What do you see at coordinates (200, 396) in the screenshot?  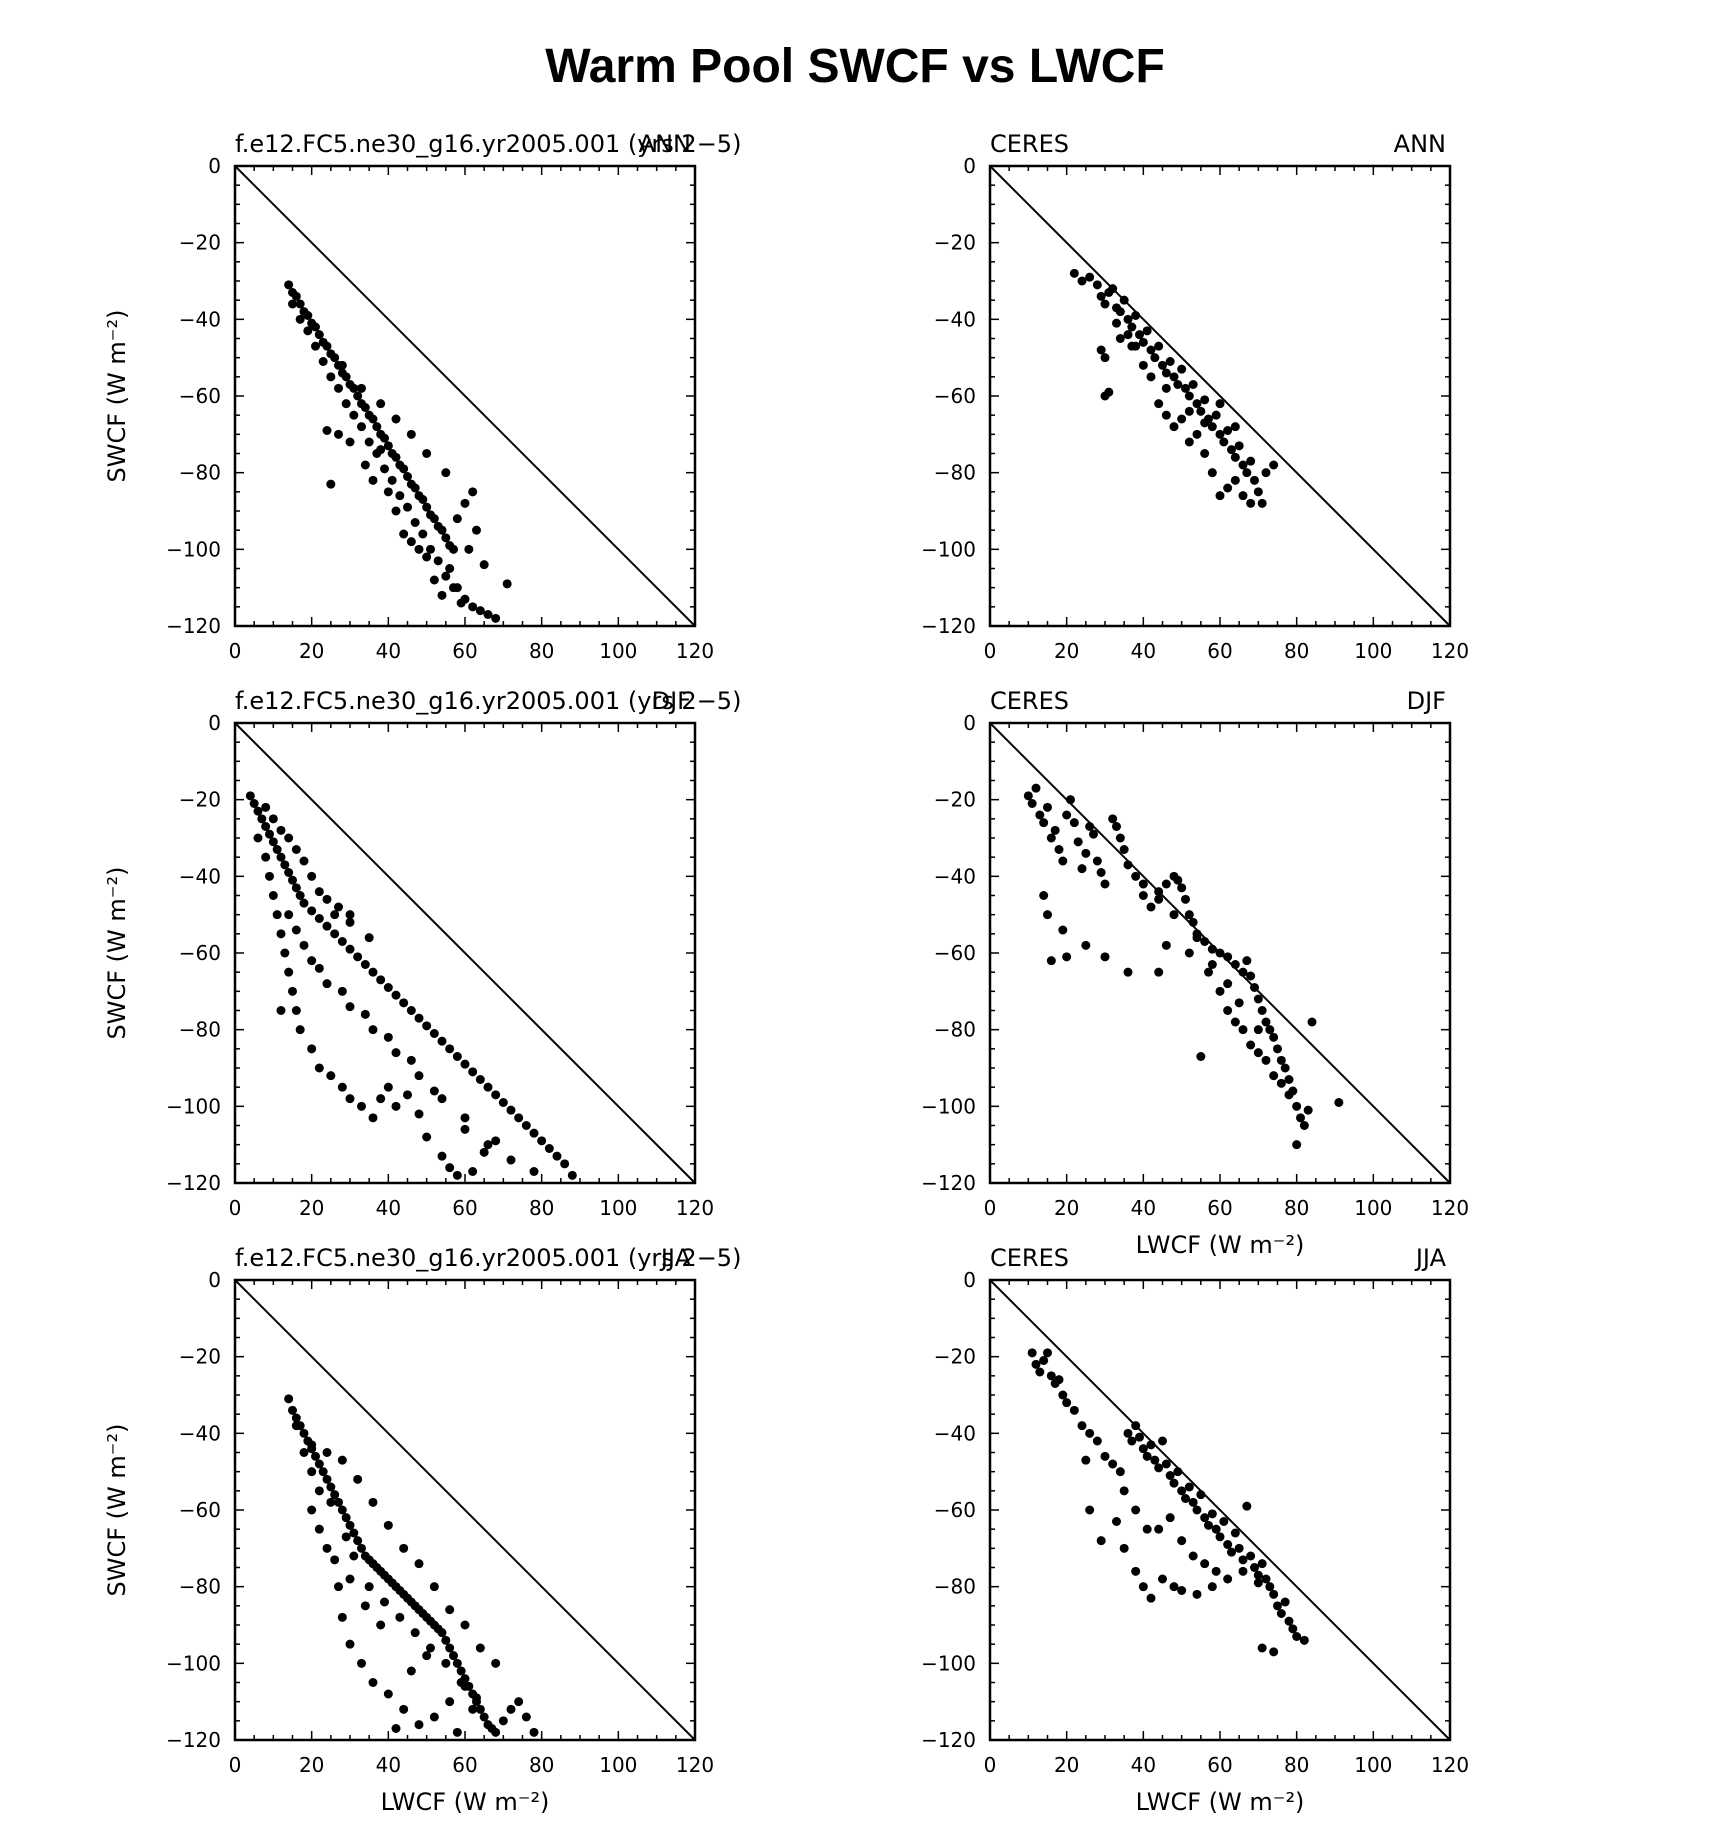 I see `y-tick-label: −60` at bounding box center [200, 396].